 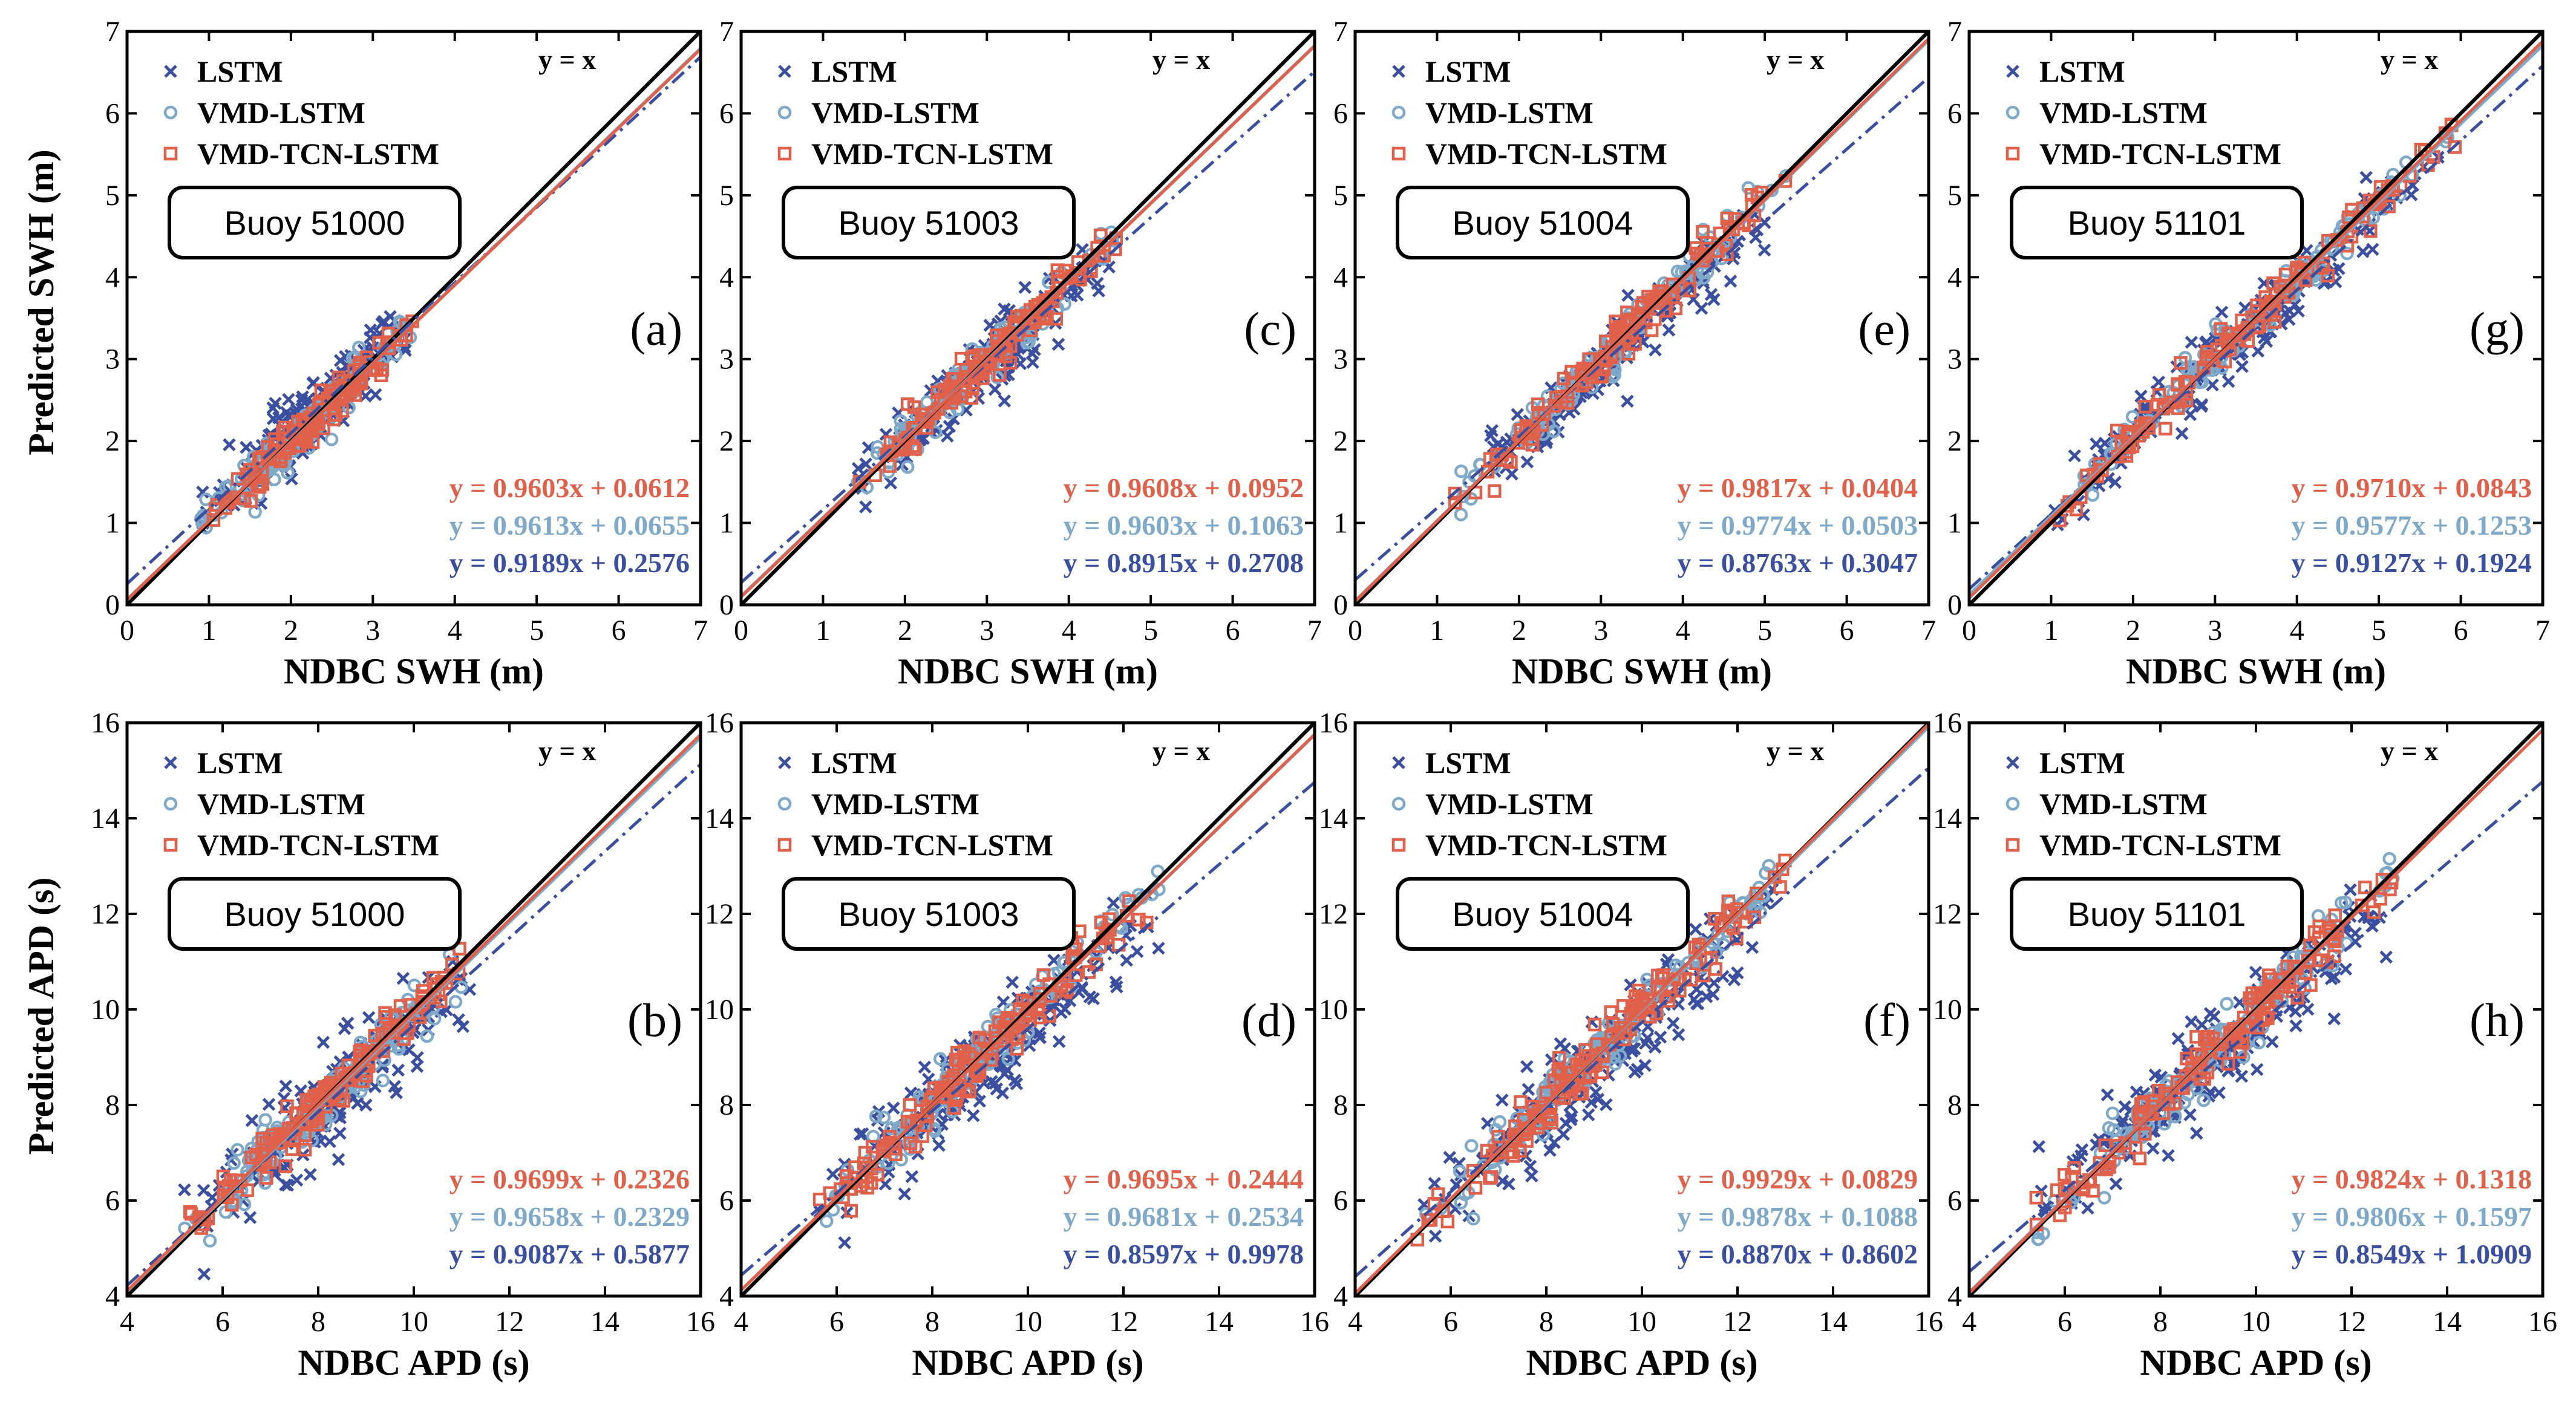 I want to click on fit-equation-vmd-tcn-lstm: y = 0.9929x + 0.0829, so click(x=1798, y=1179).